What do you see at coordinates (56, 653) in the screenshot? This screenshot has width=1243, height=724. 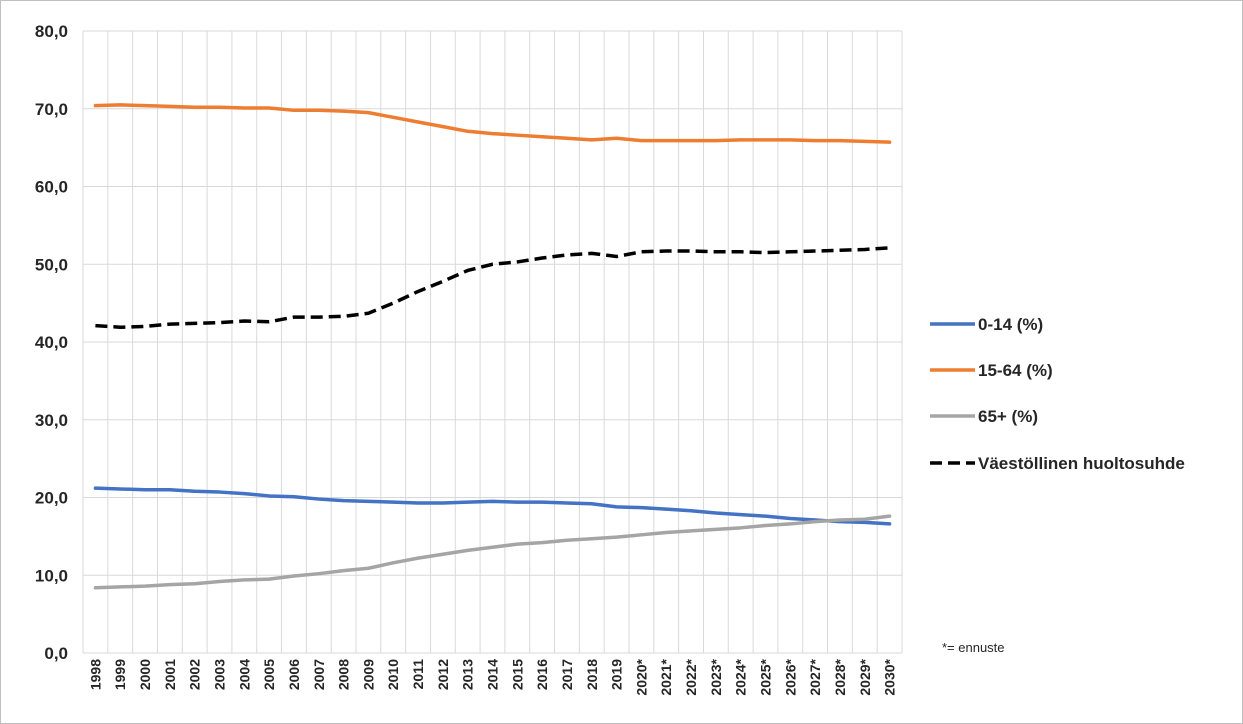 I see `y-tick-label: 0,0` at bounding box center [56, 653].